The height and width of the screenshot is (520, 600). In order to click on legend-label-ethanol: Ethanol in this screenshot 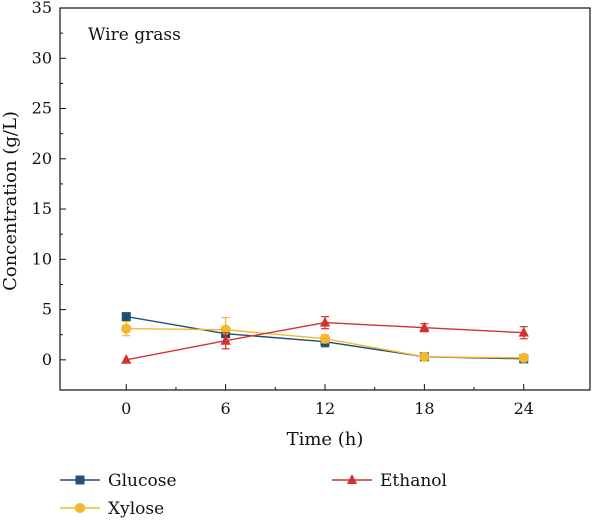, I will do `click(413, 481)`.